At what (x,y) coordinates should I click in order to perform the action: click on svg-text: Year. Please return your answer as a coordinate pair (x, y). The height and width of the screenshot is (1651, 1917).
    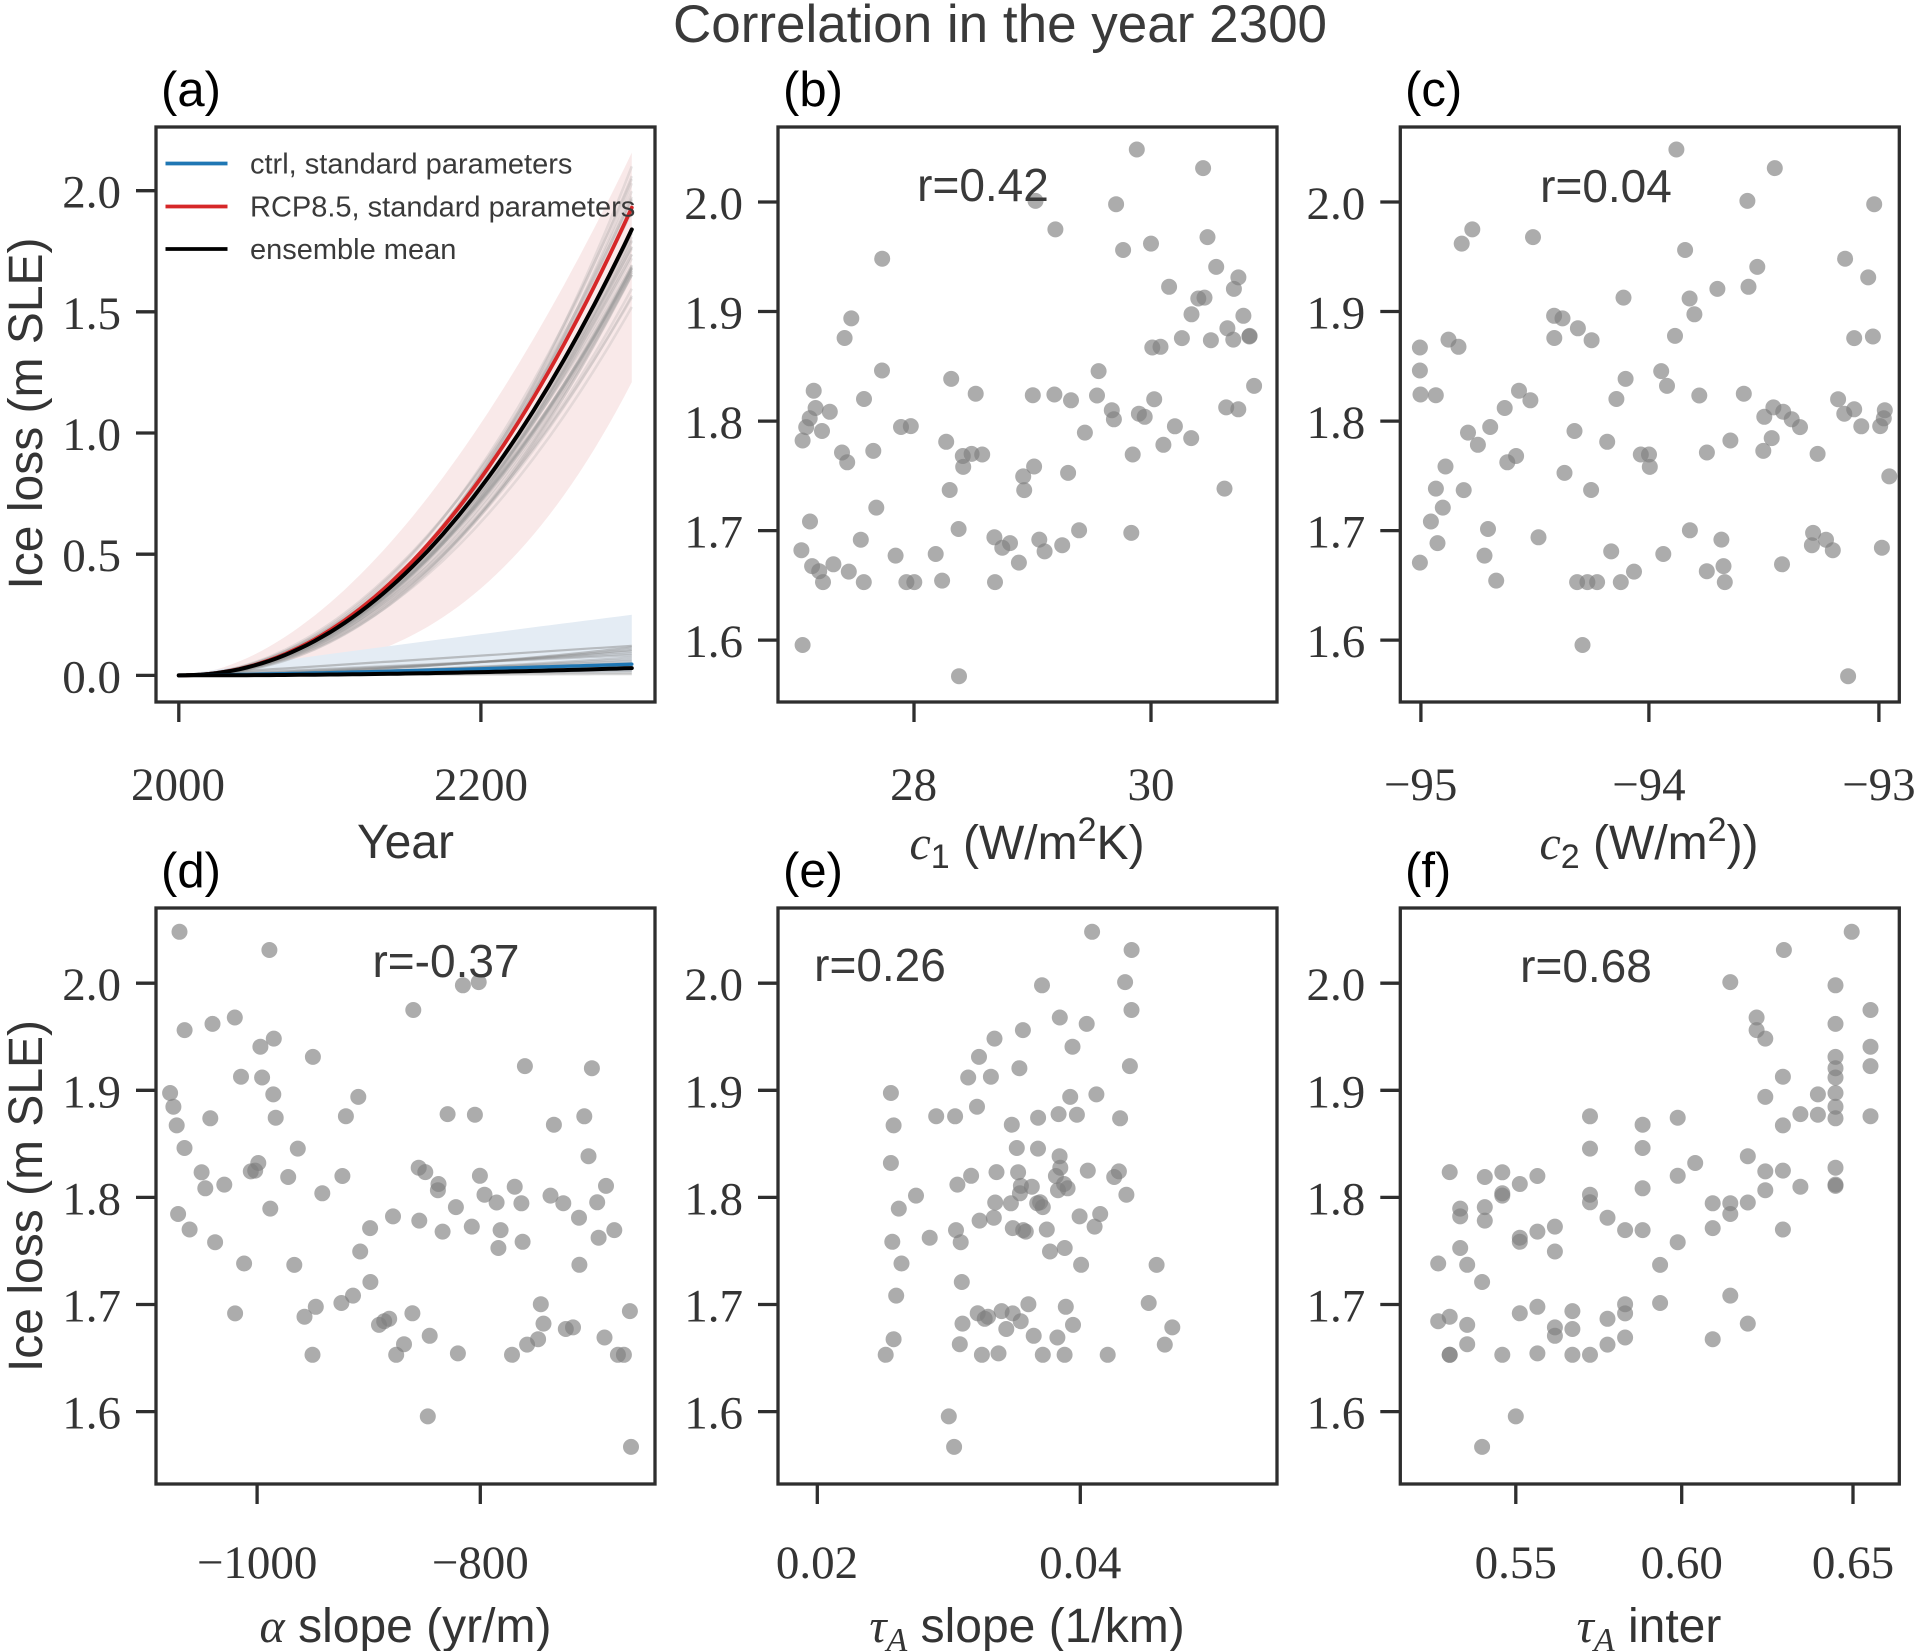
    Looking at the image, I should click on (405, 842).